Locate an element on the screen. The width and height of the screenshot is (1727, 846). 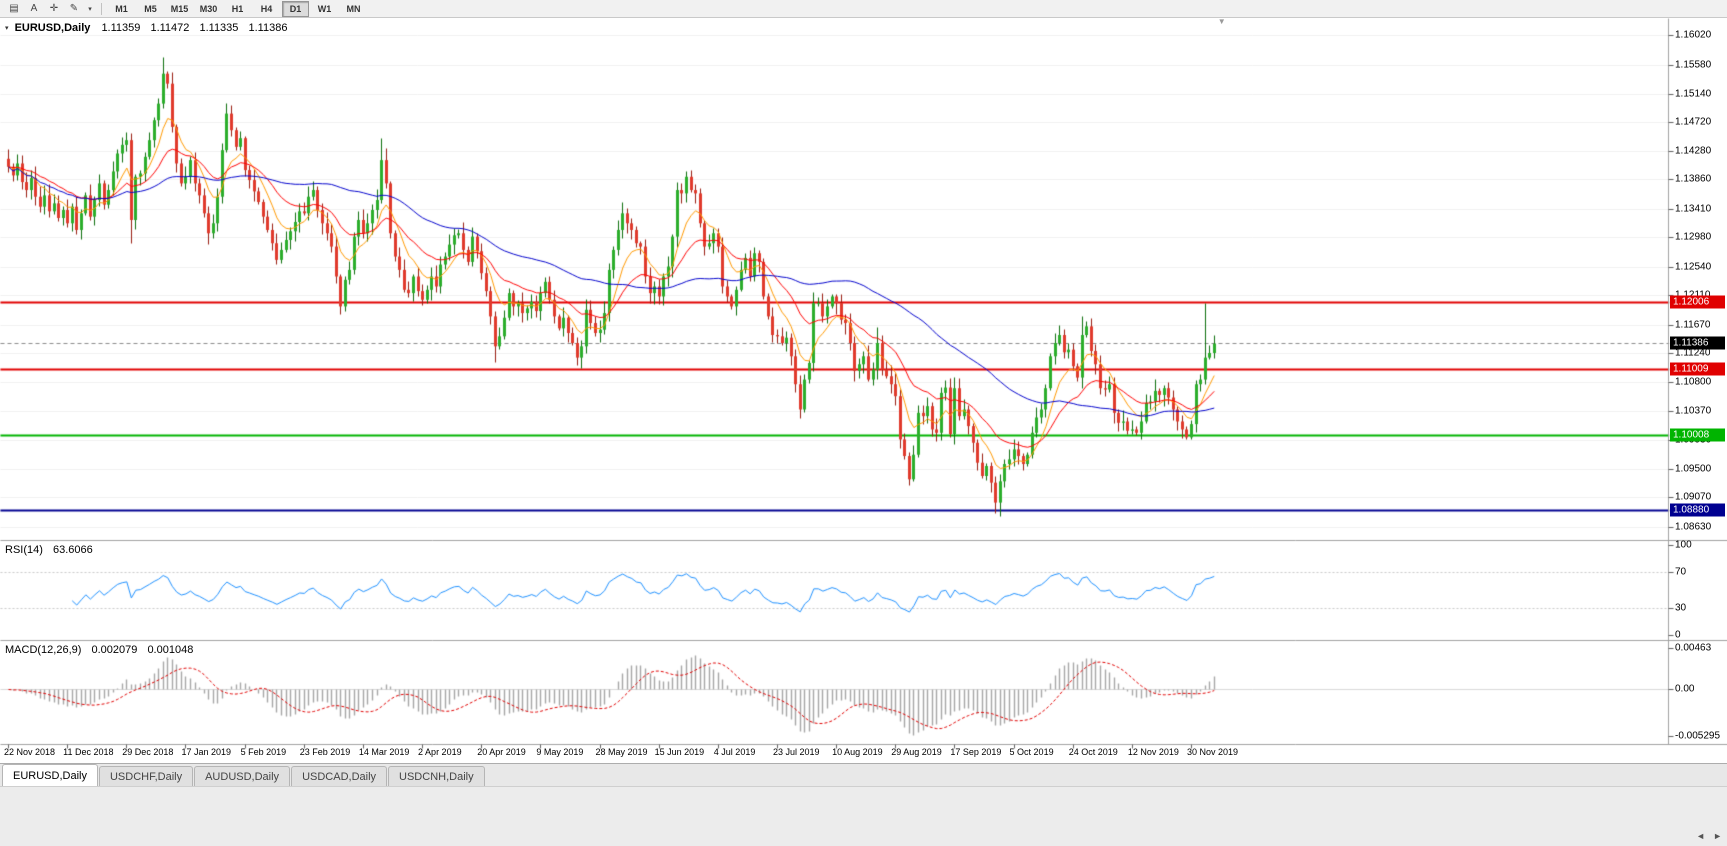
support-low-badge: 1.08880 is located at coordinates (1697, 510).